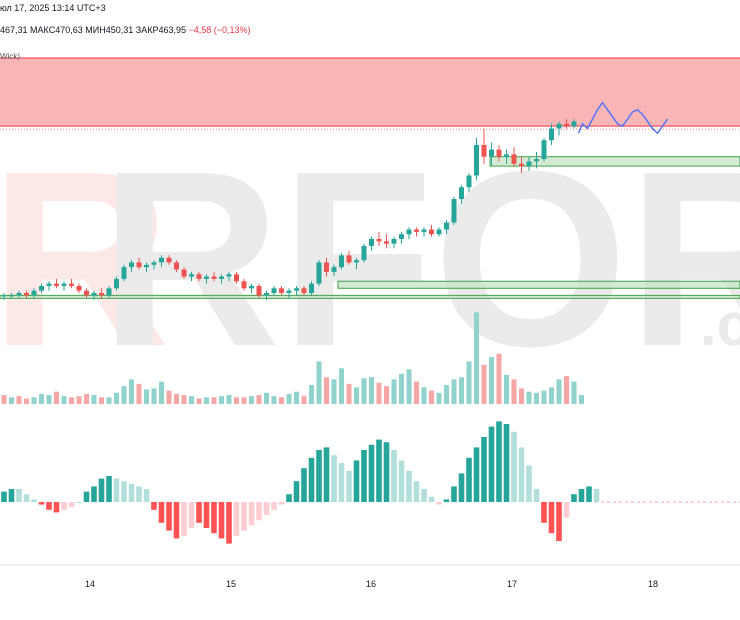 The image size is (740, 620). What do you see at coordinates (614, 161) in the screenshot?
I see `support-zone` at bounding box center [614, 161].